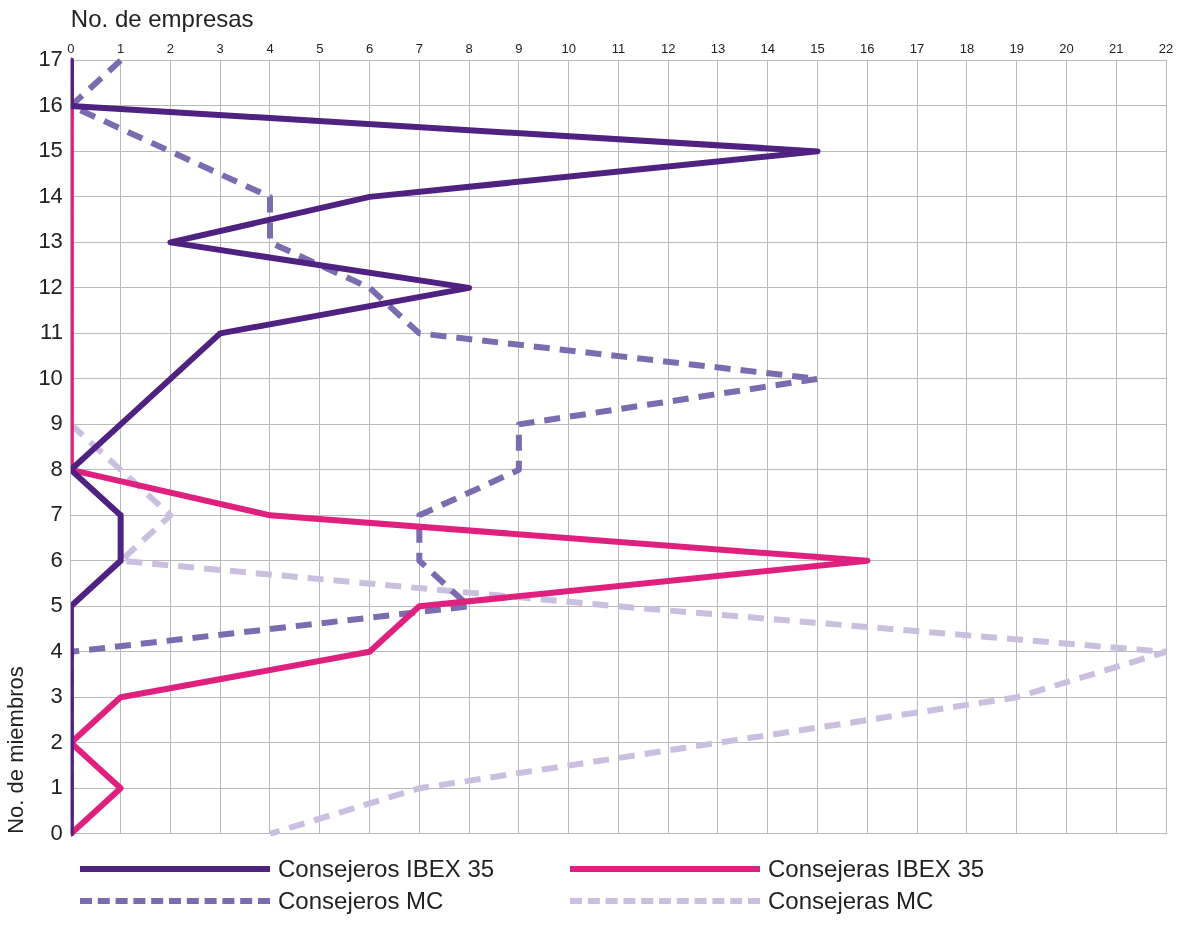 This screenshot has height=936, width=1184. Describe the element at coordinates (51, 332) in the screenshot. I see `y-tick-label: 11` at that location.